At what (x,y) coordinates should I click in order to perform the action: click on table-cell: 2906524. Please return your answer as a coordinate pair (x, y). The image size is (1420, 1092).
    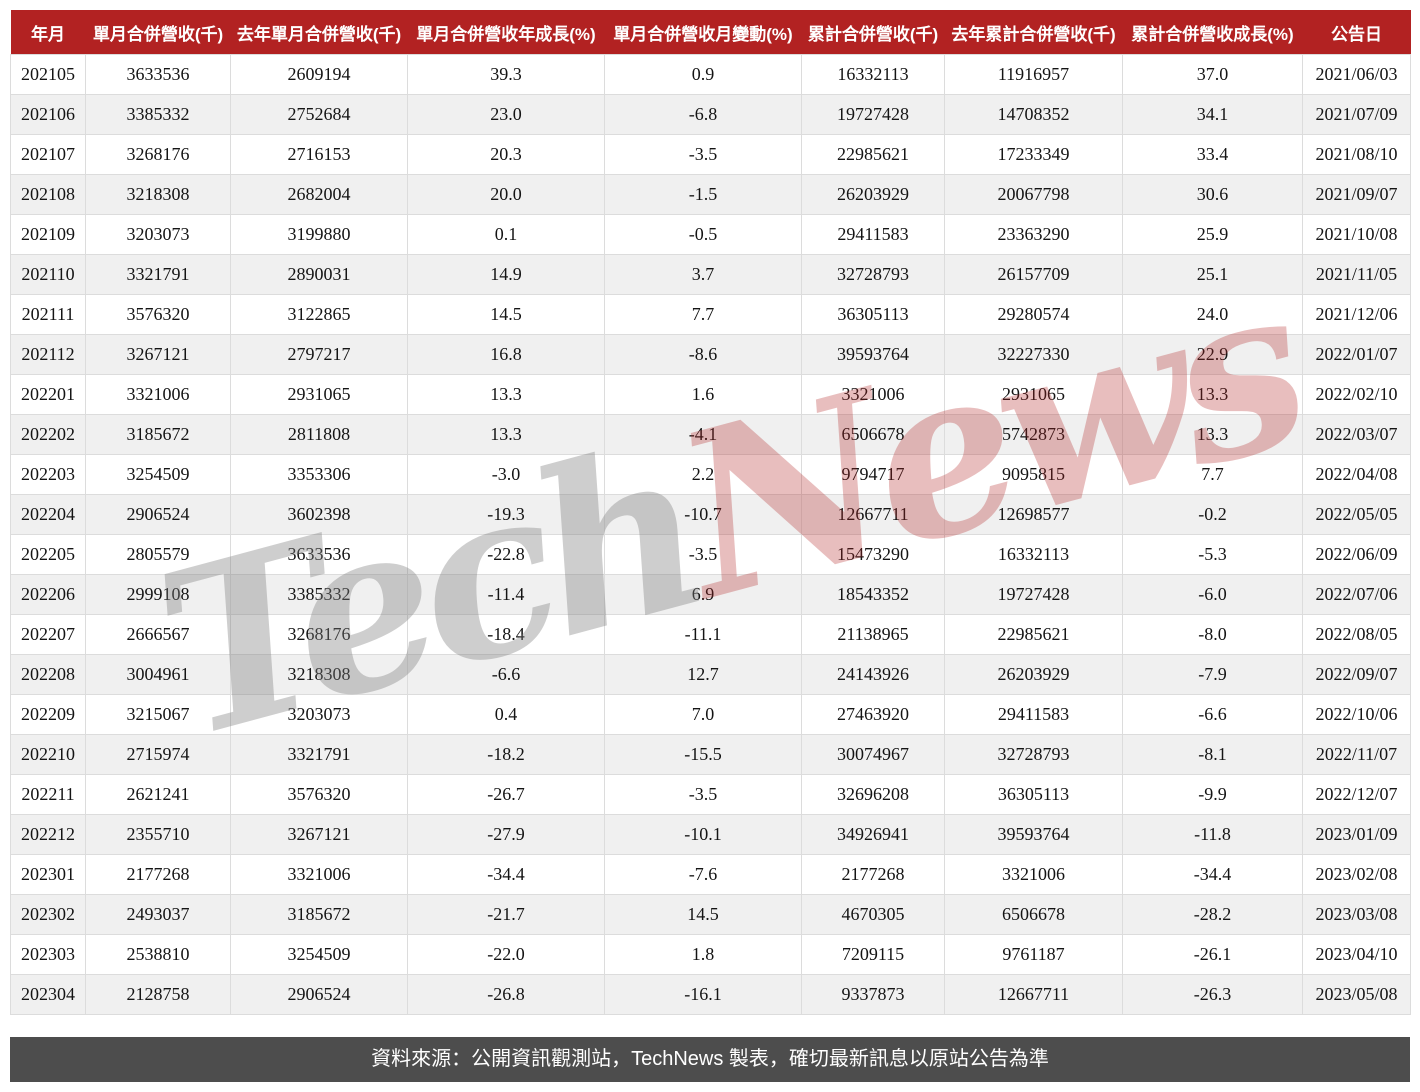
    Looking at the image, I should click on (158, 514).